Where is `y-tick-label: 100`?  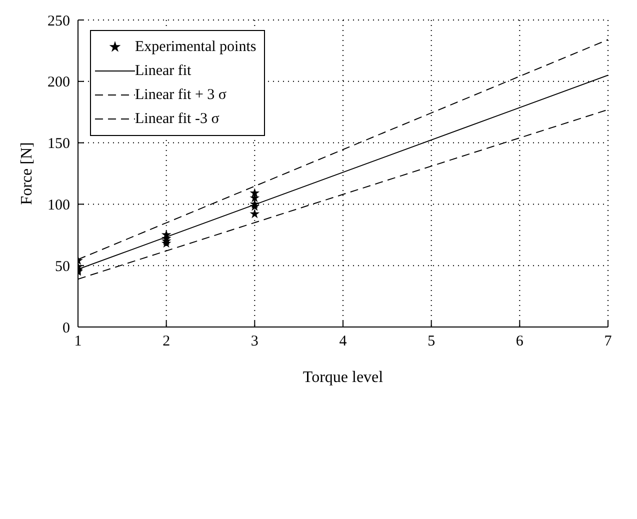 y-tick-label: 100 is located at coordinates (59, 206).